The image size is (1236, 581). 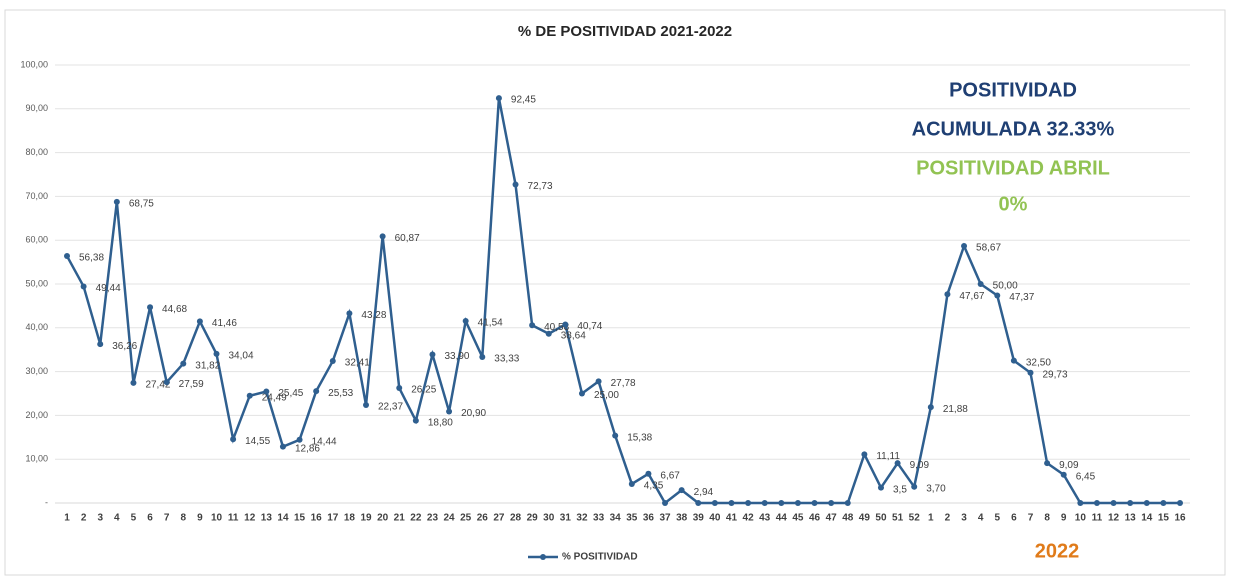 What do you see at coordinates (616, 518) in the screenshot?
I see `x-tick-label: 34` at bounding box center [616, 518].